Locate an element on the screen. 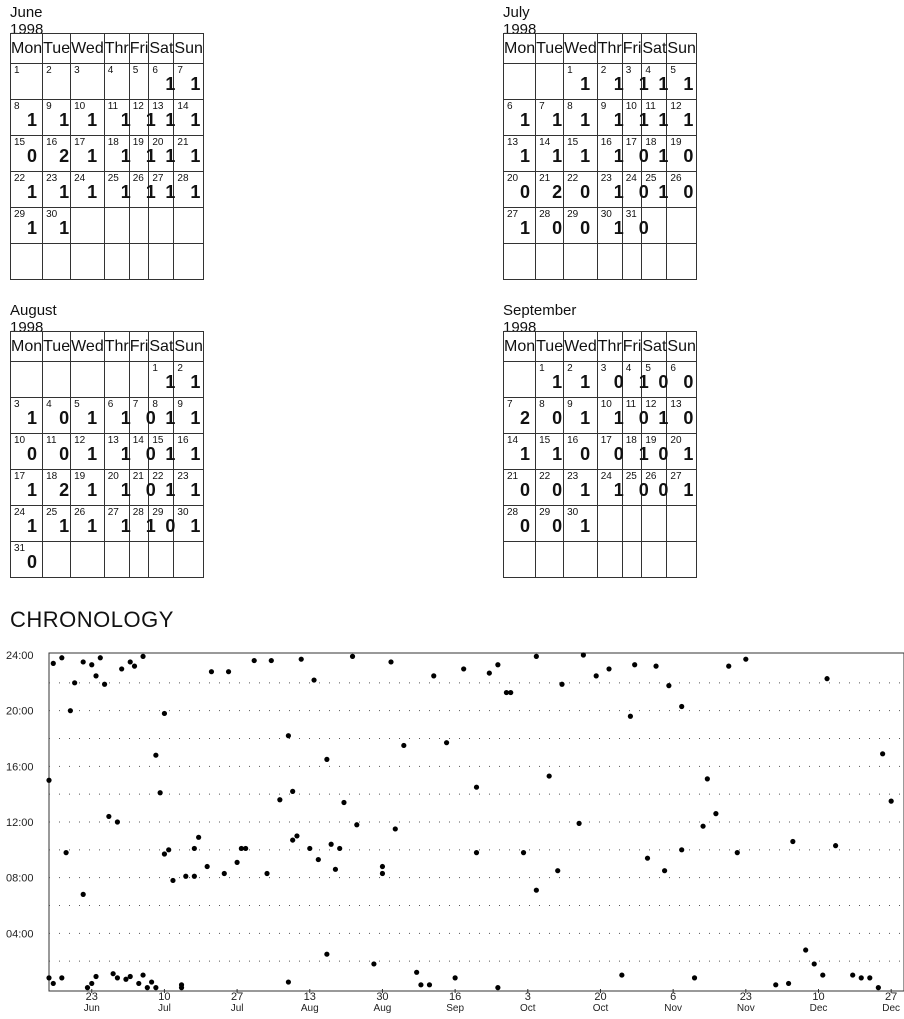 The height and width of the screenshot is (1019, 904). day-number: 7 is located at coordinates (510, 404).